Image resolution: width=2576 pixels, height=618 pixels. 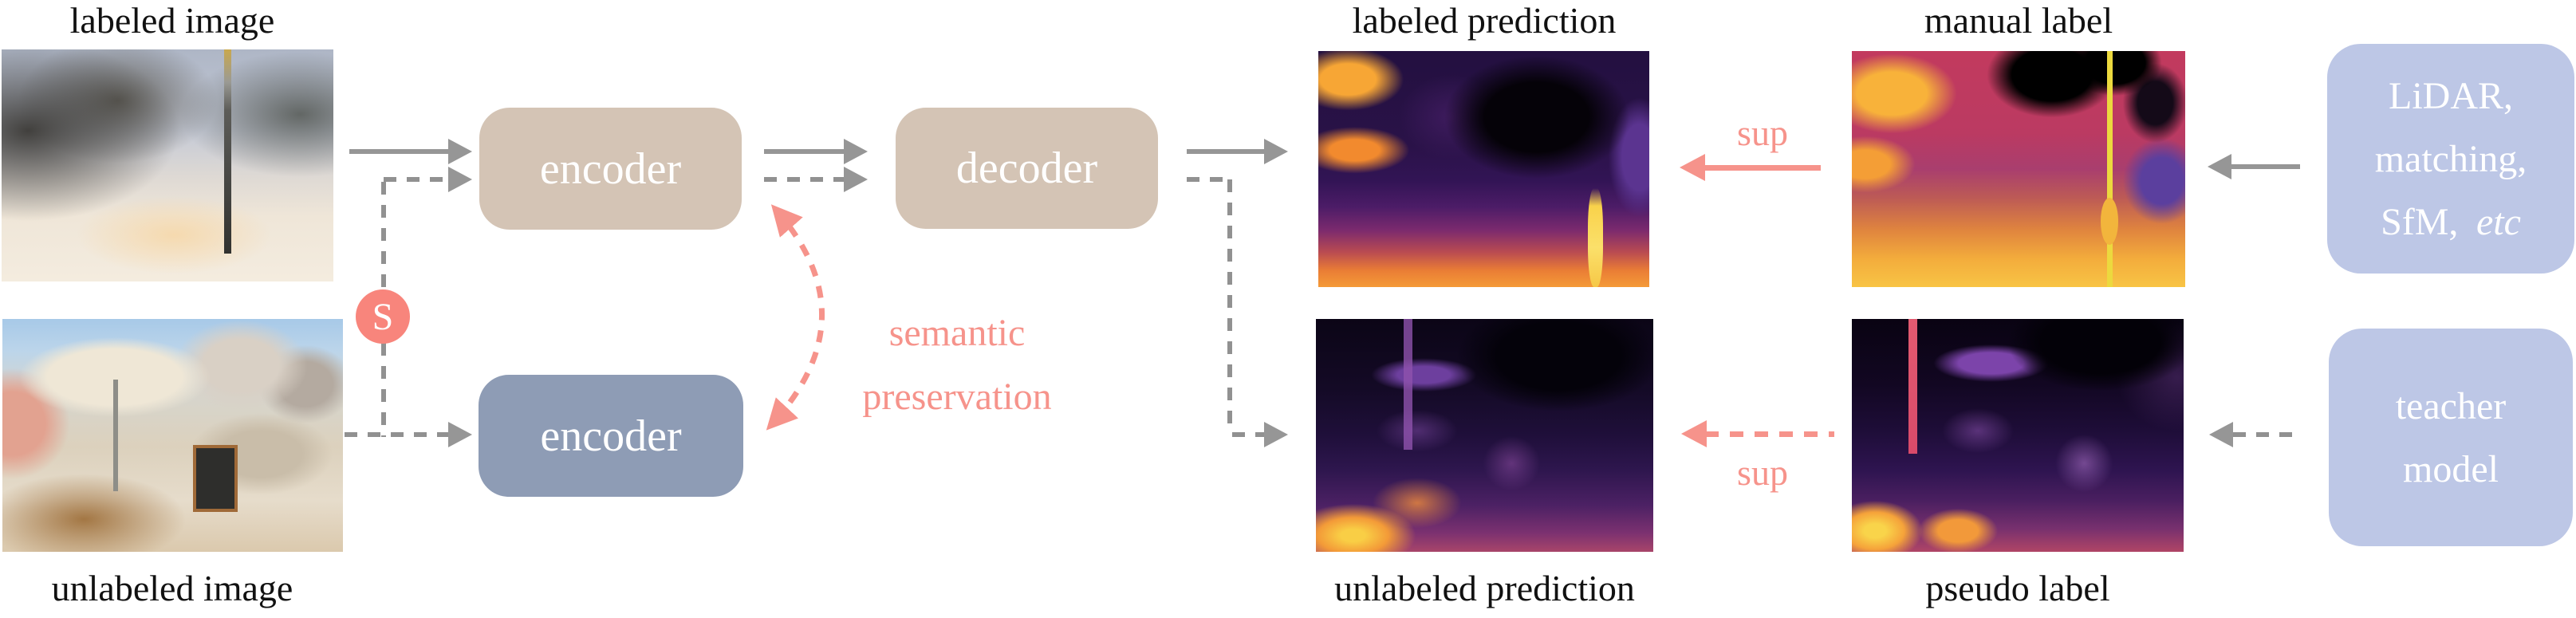 What do you see at coordinates (856, 179) in the screenshot?
I see `arrow-encoder-to-decoder-dashed-head` at bounding box center [856, 179].